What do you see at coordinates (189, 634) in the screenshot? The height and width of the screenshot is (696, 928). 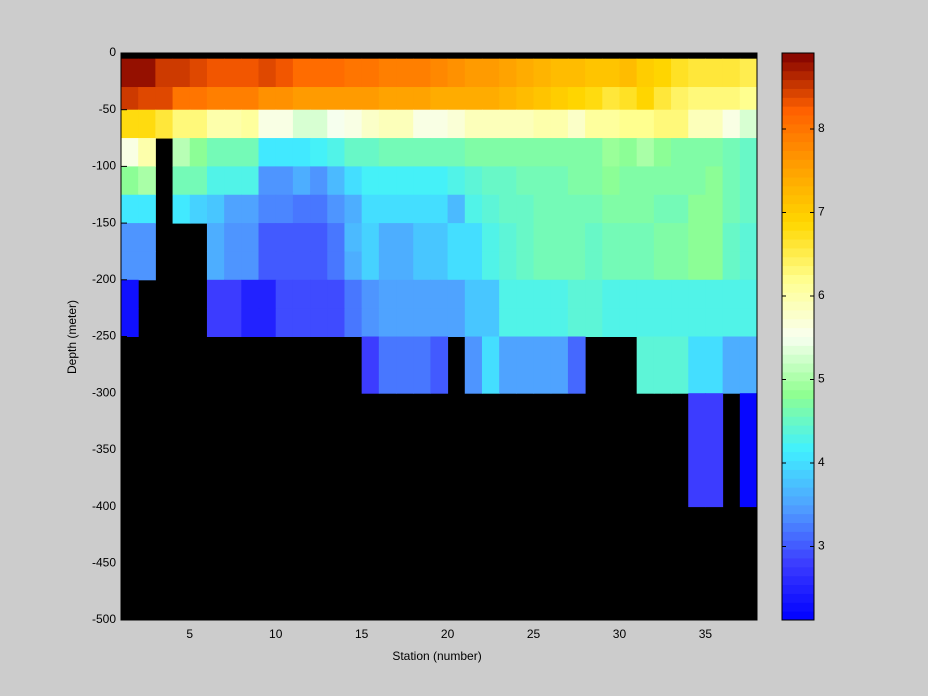 I see `x-tick-label: 5` at bounding box center [189, 634].